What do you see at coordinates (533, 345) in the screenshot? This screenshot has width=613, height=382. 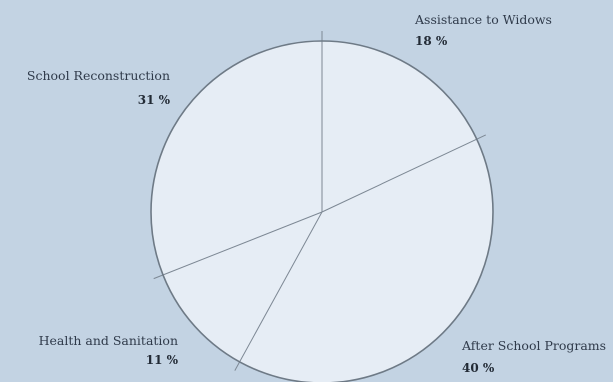 I see `label-after-school-programs: After School Programs` at bounding box center [533, 345].